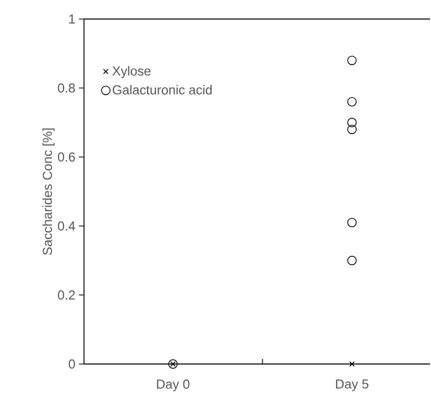  I want to click on y-tick-label: 0.6, so click(66, 157).